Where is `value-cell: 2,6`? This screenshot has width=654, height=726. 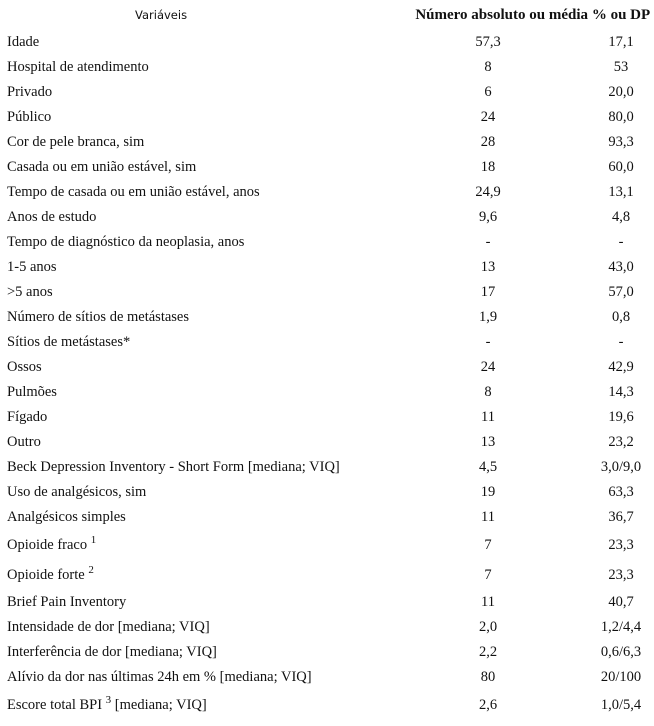
value-cell: 2,6 is located at coordinates (488, 704).